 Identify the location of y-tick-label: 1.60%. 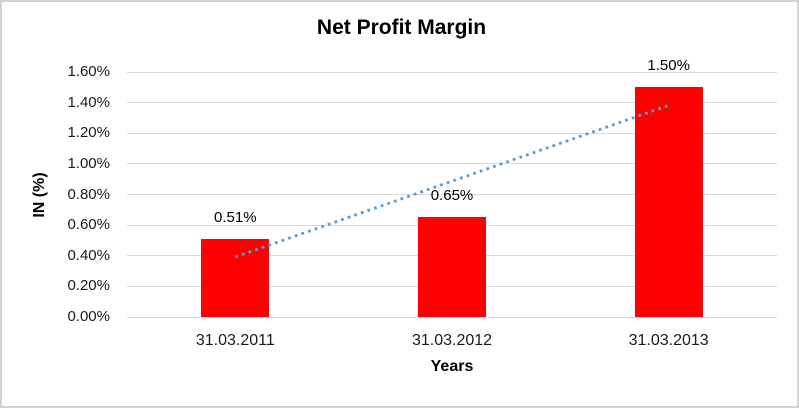
(88, 71).